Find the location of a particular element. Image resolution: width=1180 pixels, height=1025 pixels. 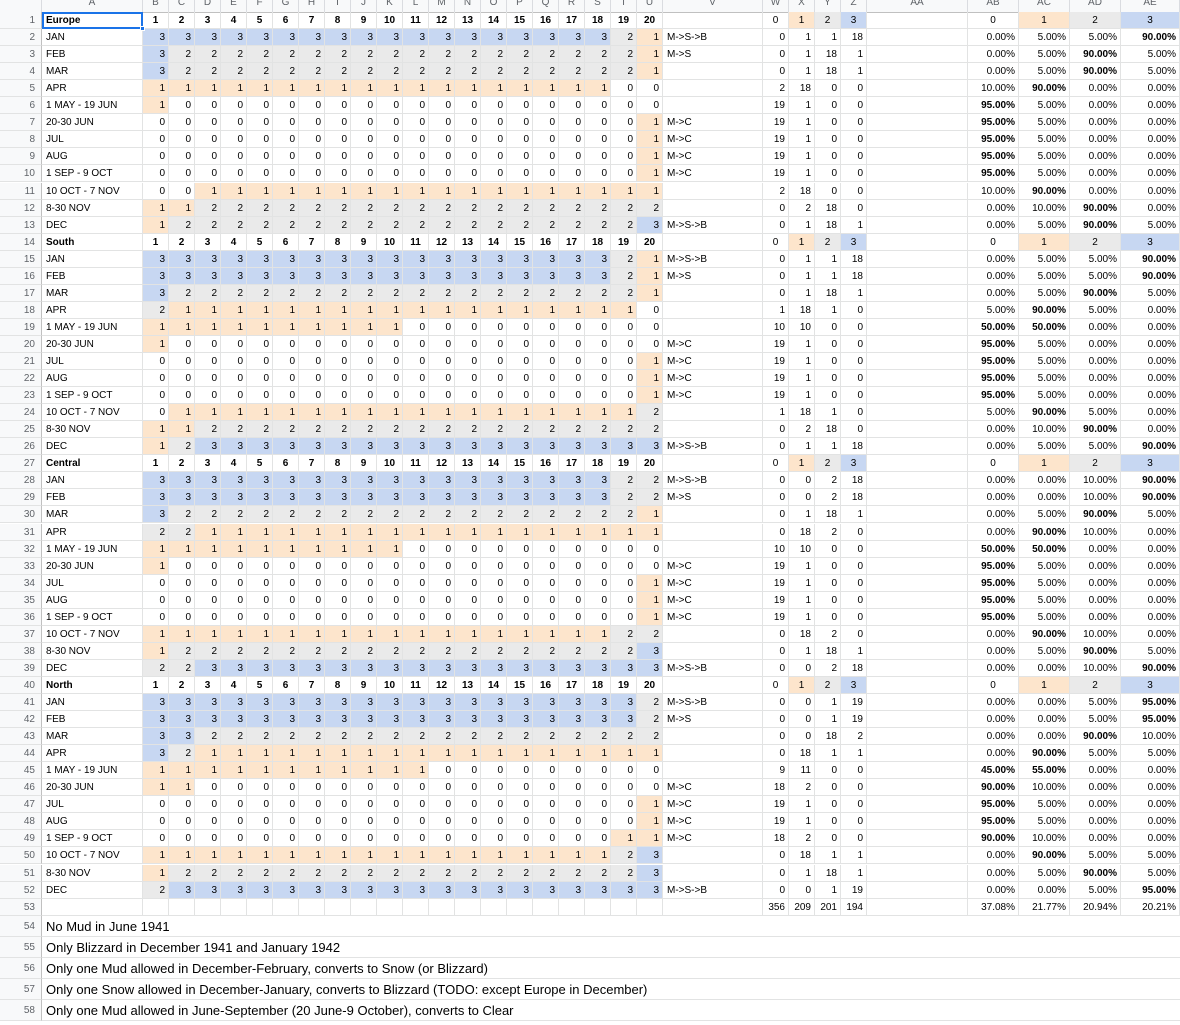

row-header: 10 is located at coordinates (21, 174).